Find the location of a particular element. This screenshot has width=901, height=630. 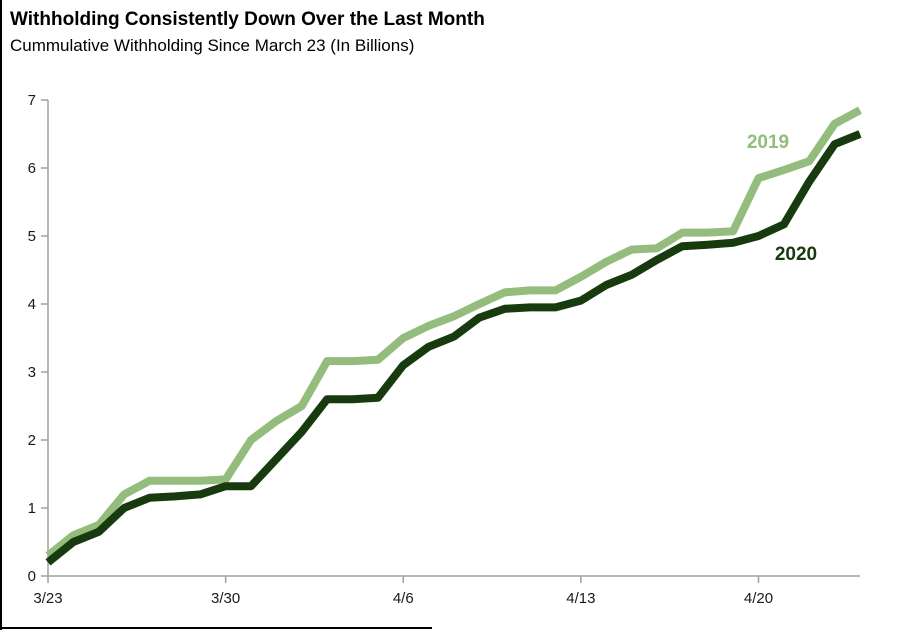

series-label-2019: 2019 is located at coordinates (768, 142).